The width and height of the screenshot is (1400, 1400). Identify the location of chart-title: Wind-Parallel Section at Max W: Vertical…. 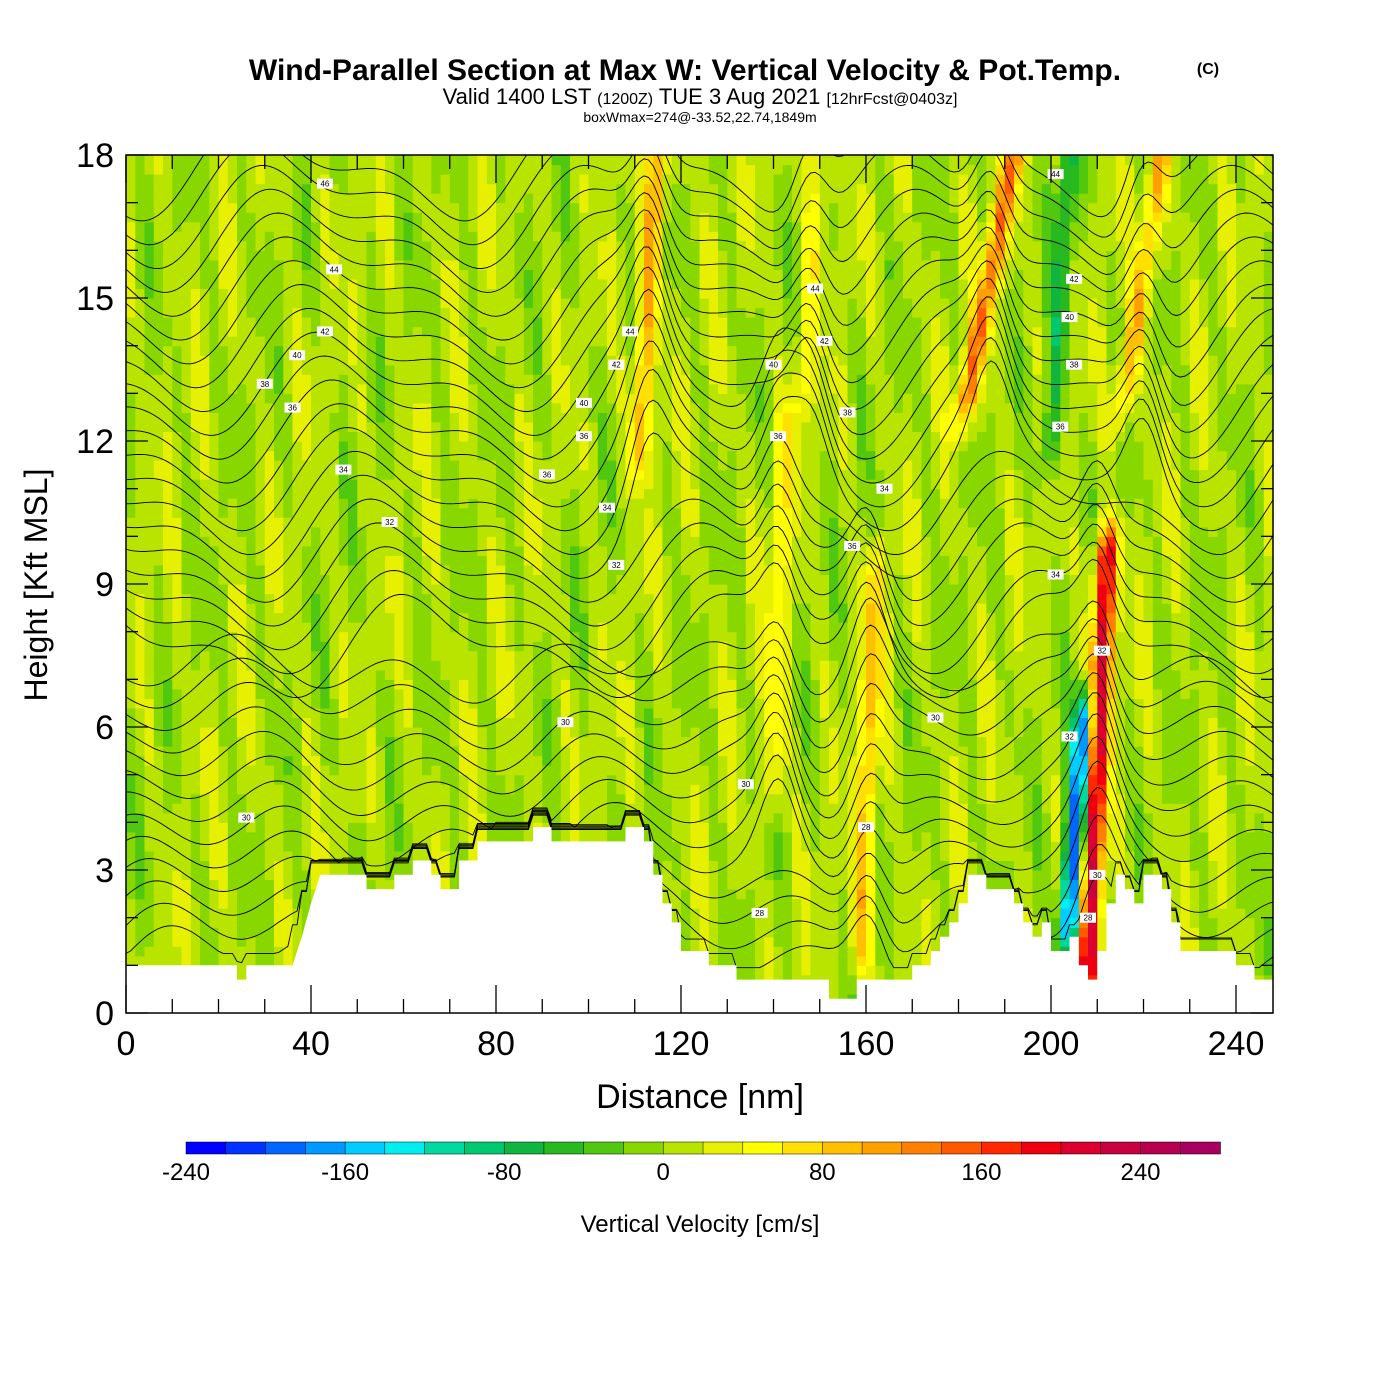
(685, 70).